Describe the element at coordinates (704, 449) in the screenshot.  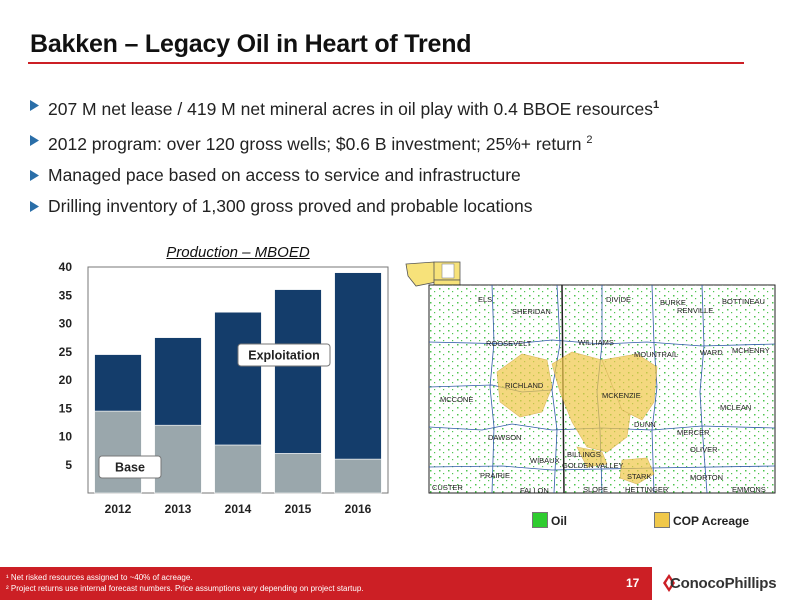
I see `county-label: OLIVER` at that location.